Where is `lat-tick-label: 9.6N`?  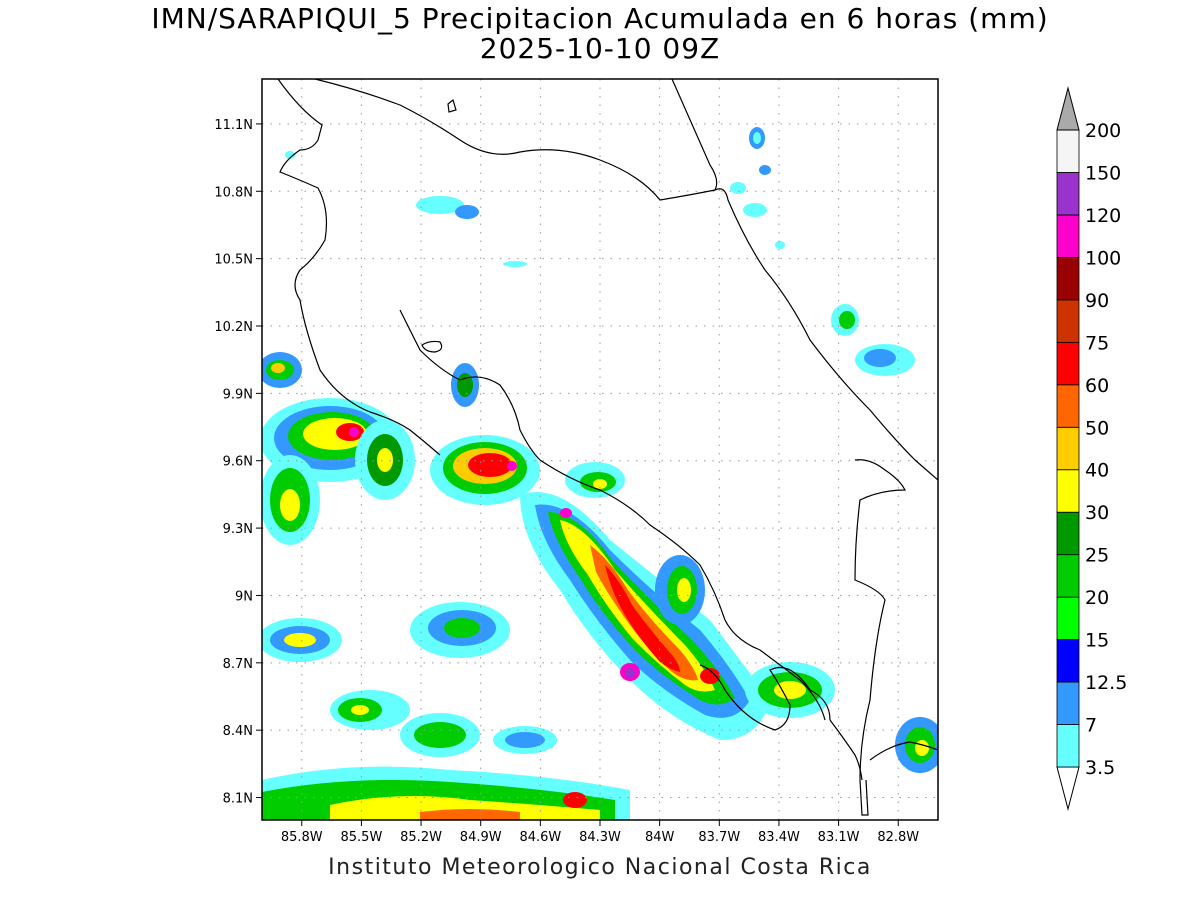
lat-tick-label: 9.6N is located at coordinates (238, 462).